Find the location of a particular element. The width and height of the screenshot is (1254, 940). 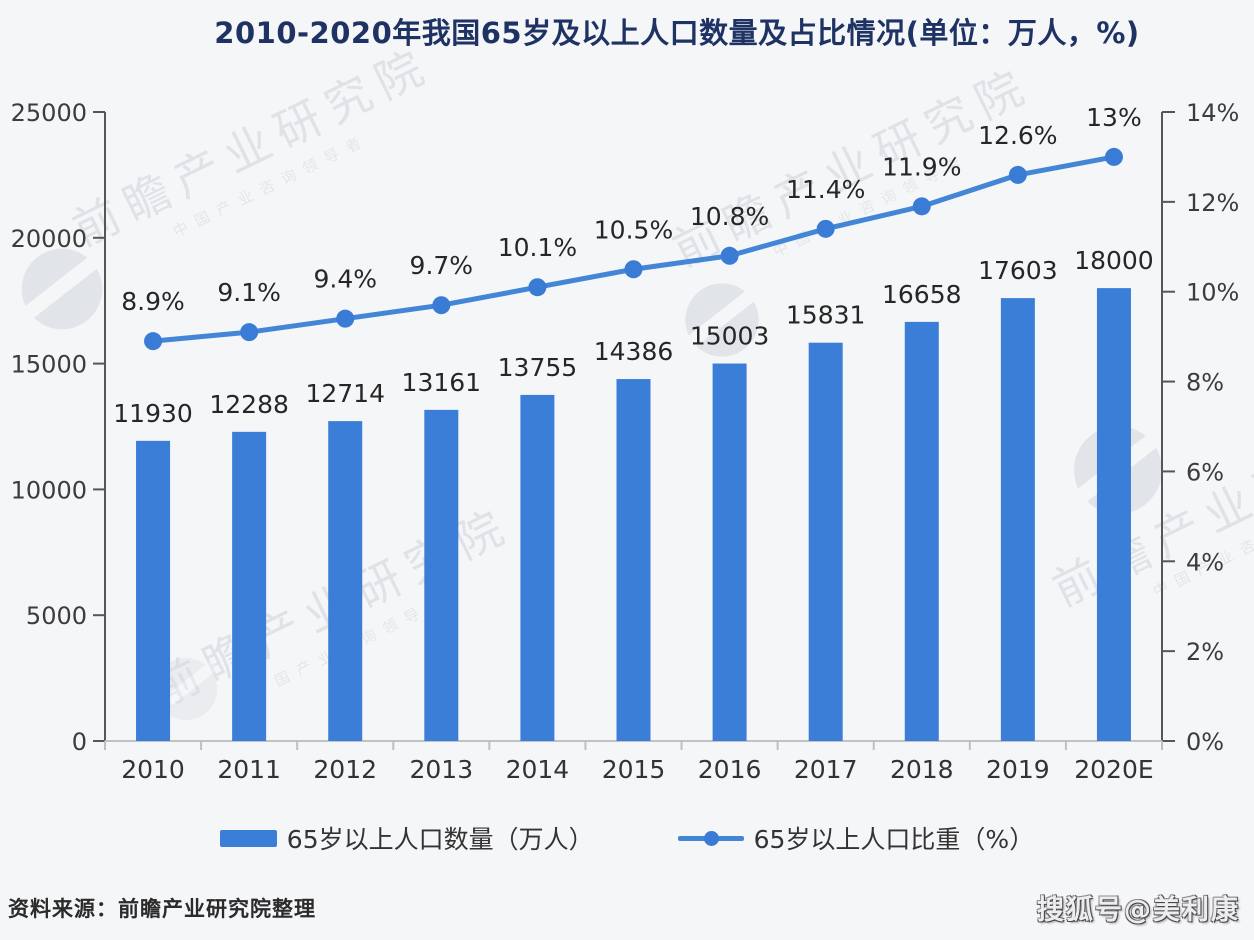

left-axis-tick-label: 5000 is located at coordinates (56, 616).